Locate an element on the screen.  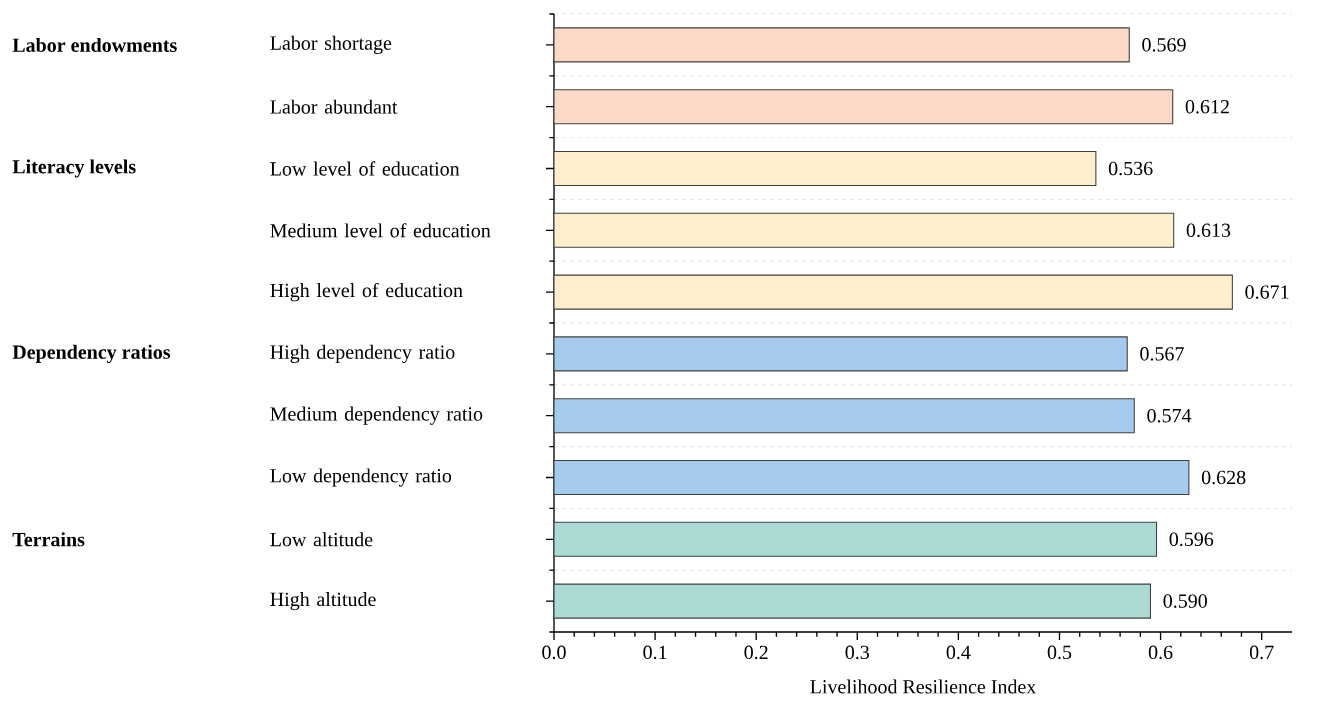
y-tick-label: Medium level of education is located at coordinates (380, 230).